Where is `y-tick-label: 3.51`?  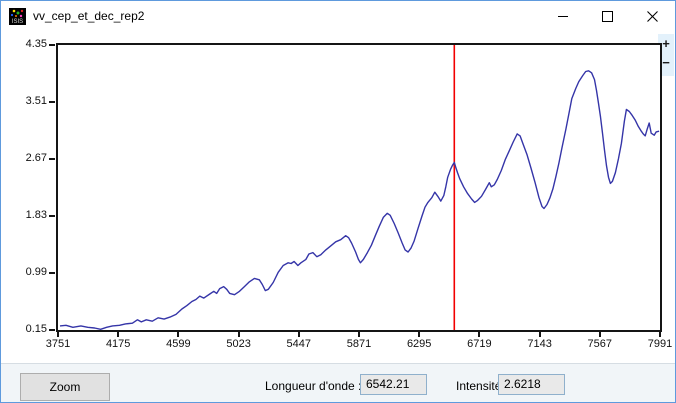
y-tick-label: 3.51 is located at coordinates (36, 101).